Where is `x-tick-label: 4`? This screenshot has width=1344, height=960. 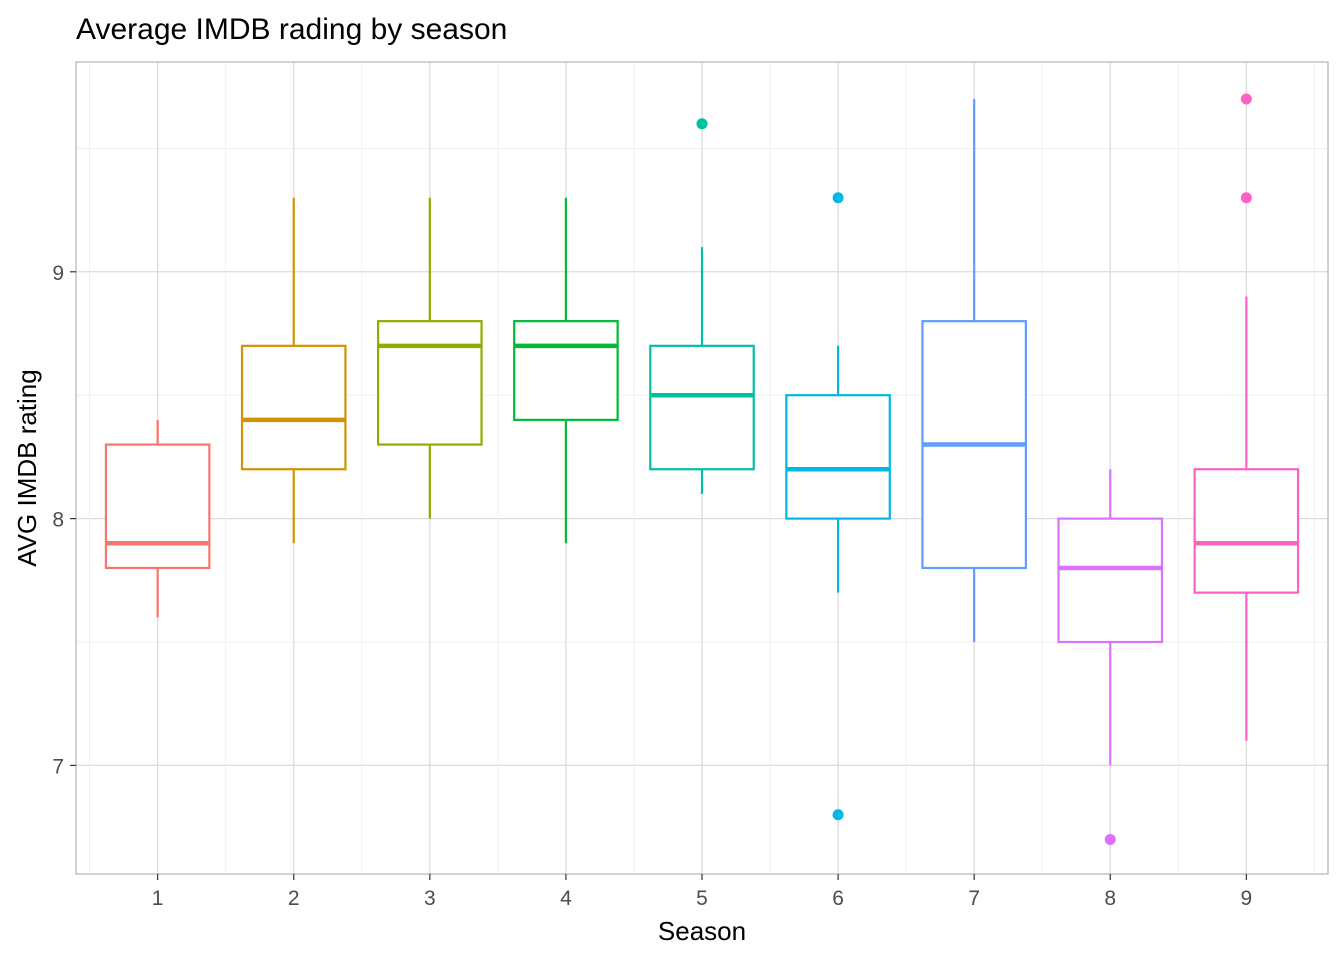 x-tick-label: 4 is located at coordinates (566, 898).